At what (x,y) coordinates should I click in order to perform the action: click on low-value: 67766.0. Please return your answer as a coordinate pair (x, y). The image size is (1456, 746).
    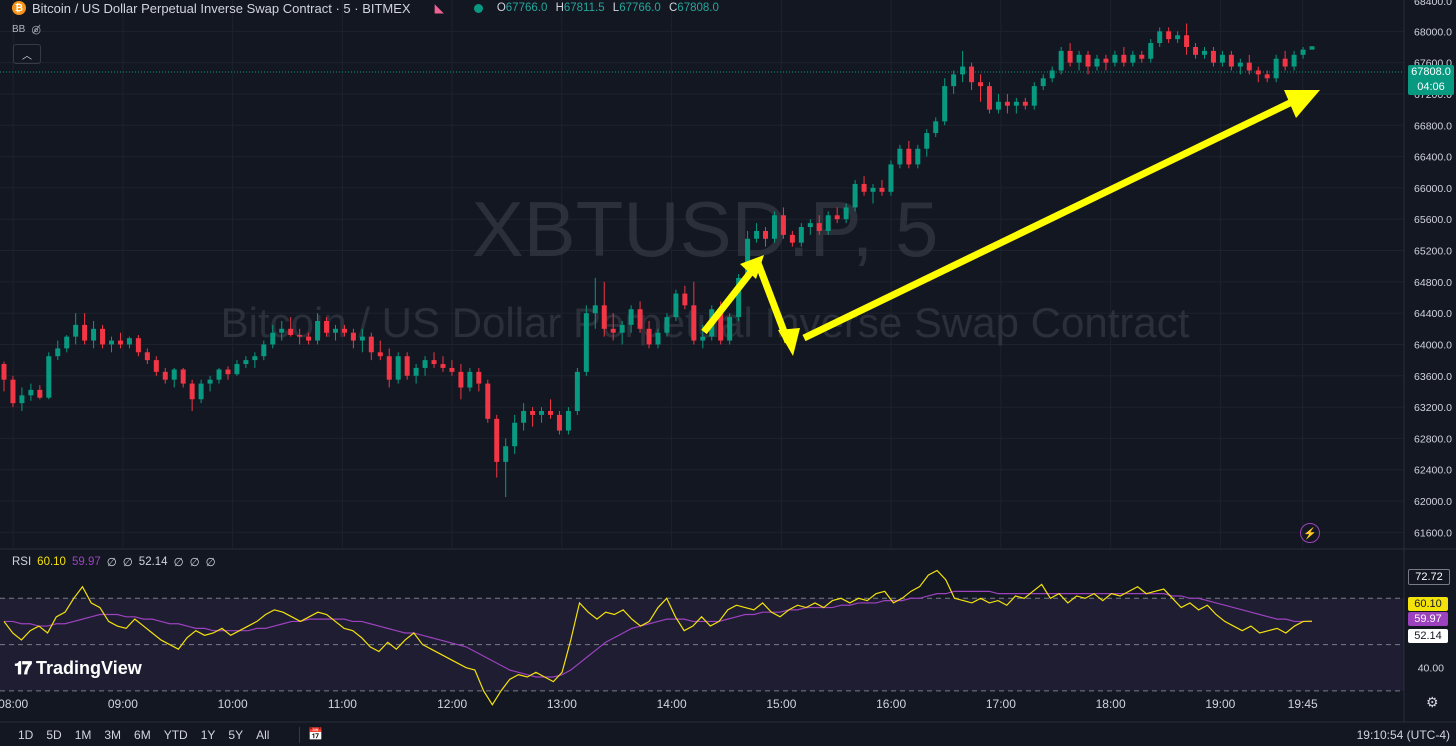
    Looking at the image, I should click on (640, 8).